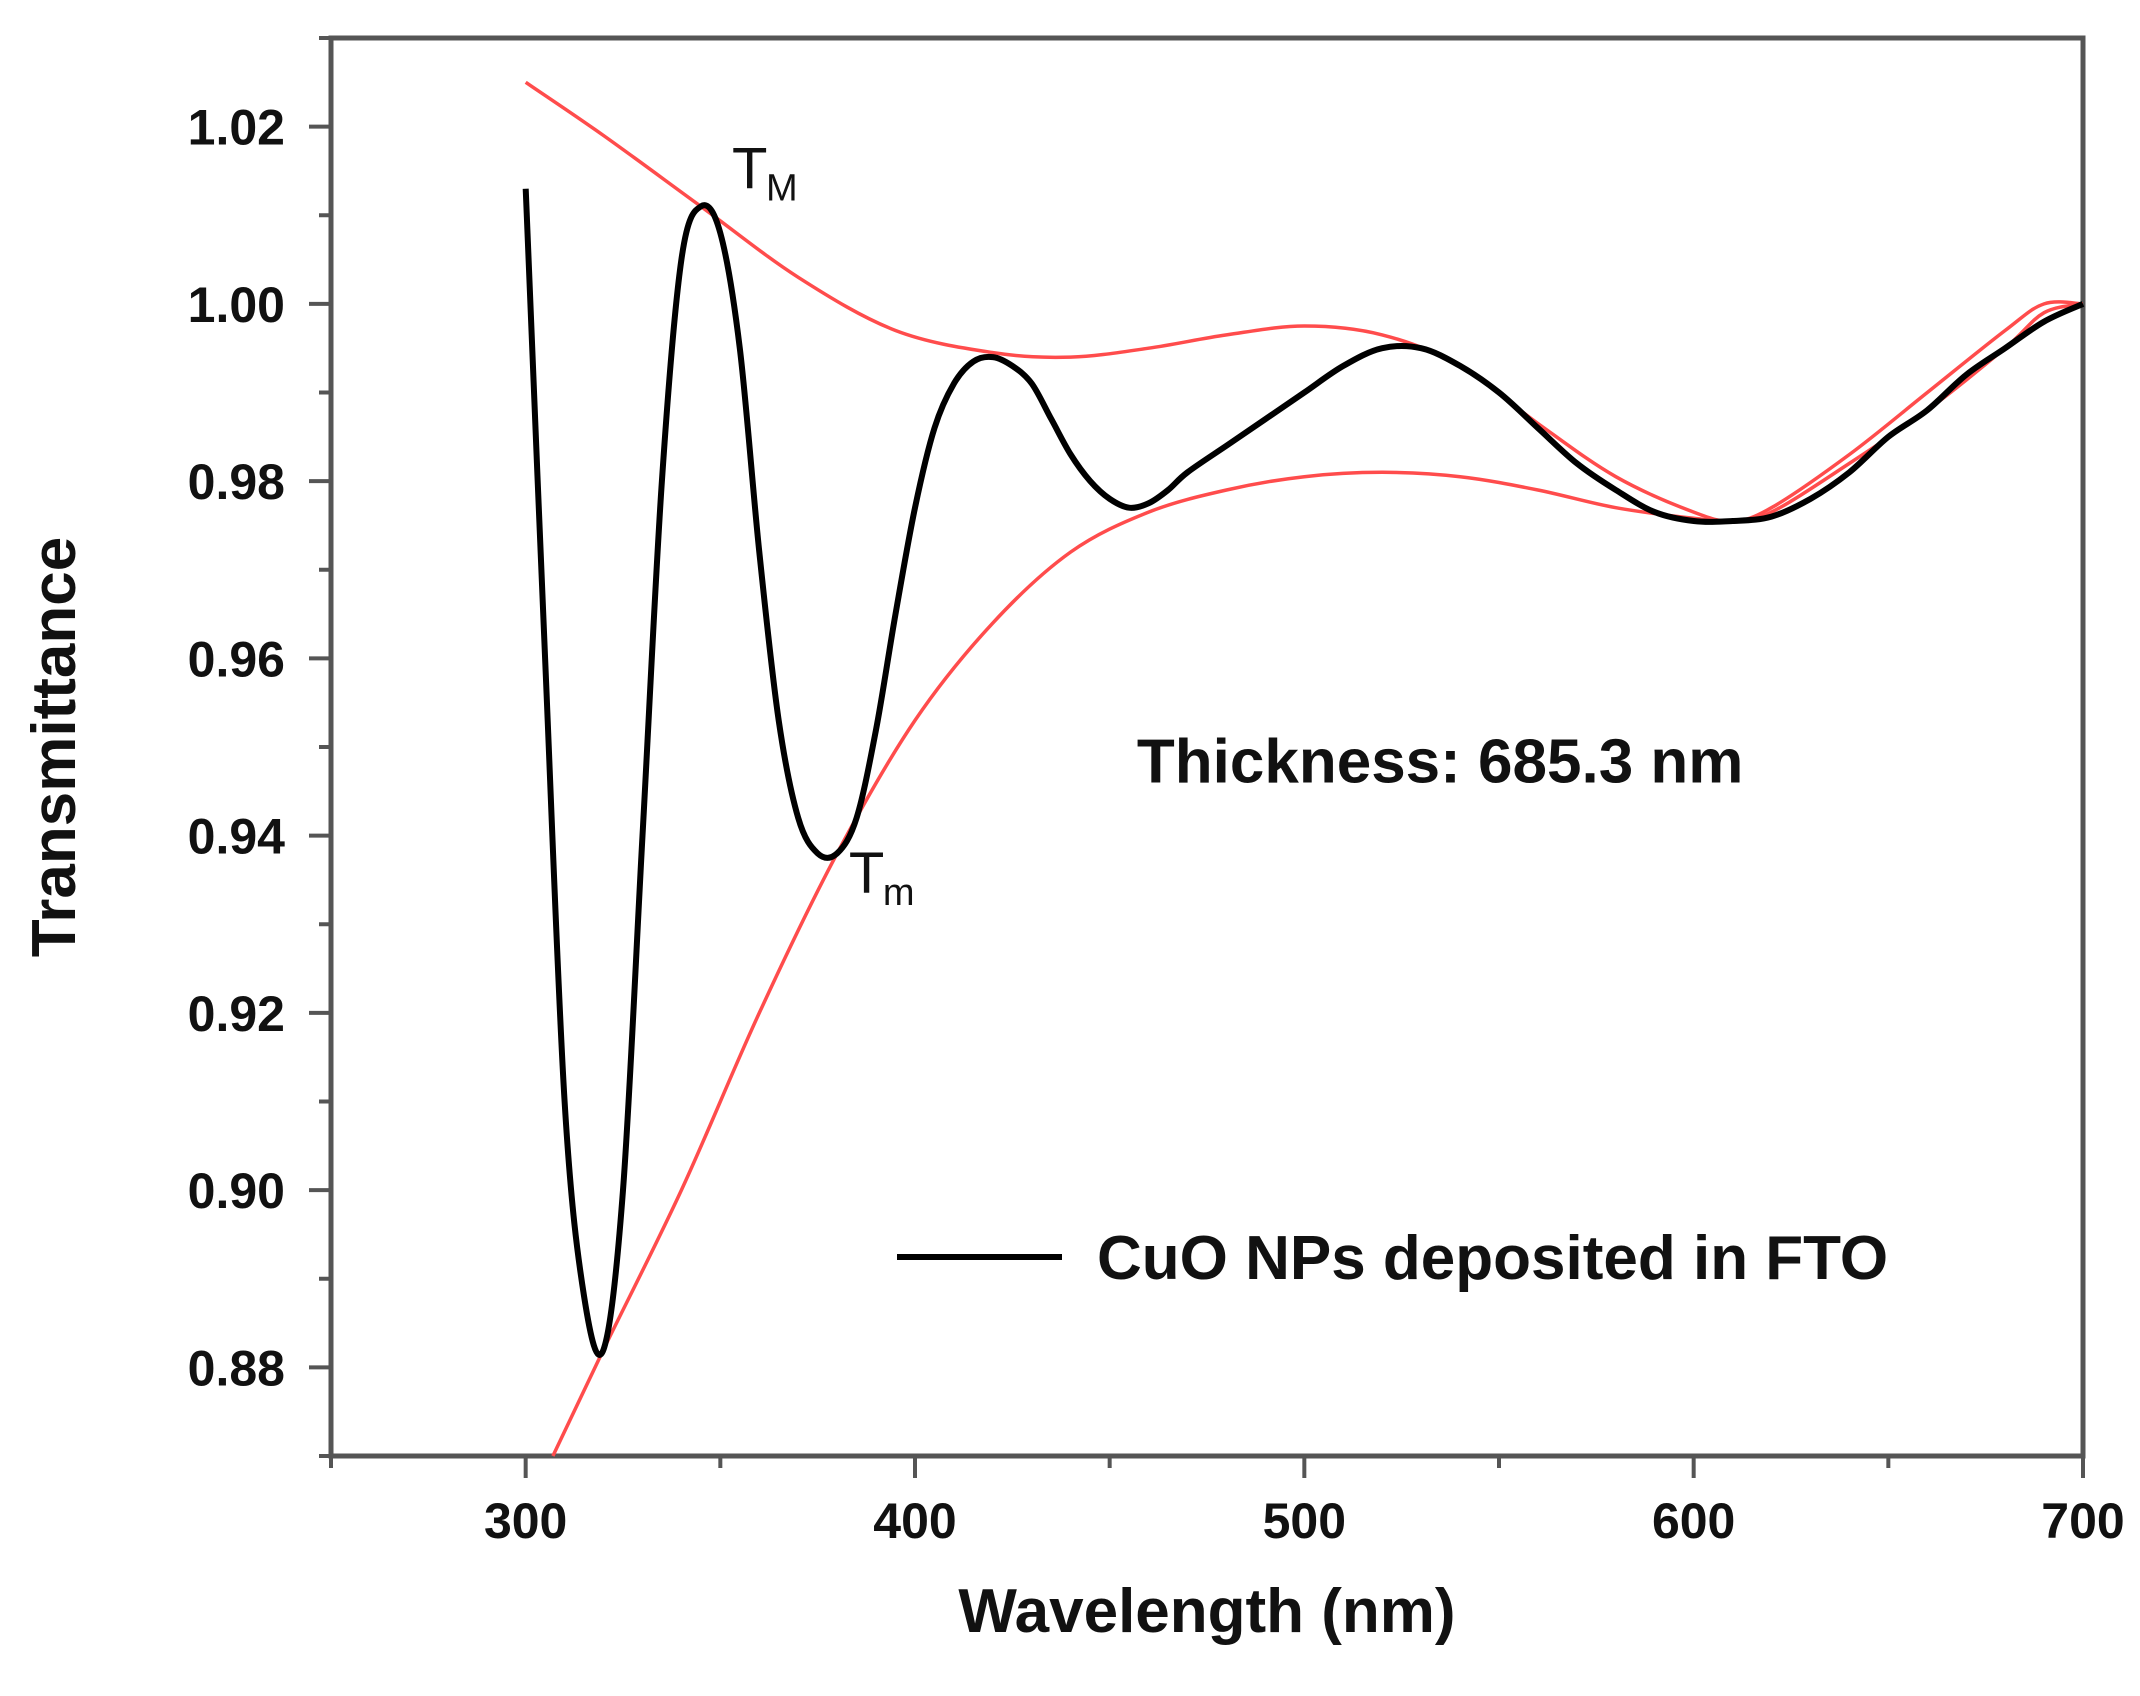  What do you see at coordinates (525, 1521) in the screenshot?
I see `x-tick-label: 300` at bounding box center [525, 1521].